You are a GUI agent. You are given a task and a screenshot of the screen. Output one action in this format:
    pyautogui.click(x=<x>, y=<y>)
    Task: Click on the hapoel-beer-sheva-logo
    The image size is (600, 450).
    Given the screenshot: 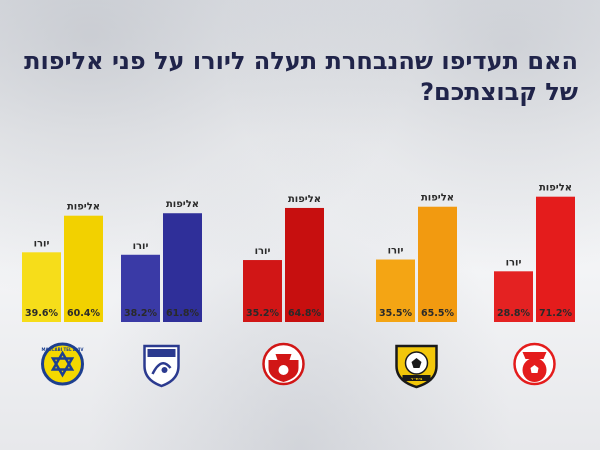 What is the action you would take?
    pyautogui.click(x=534, y=364)
    